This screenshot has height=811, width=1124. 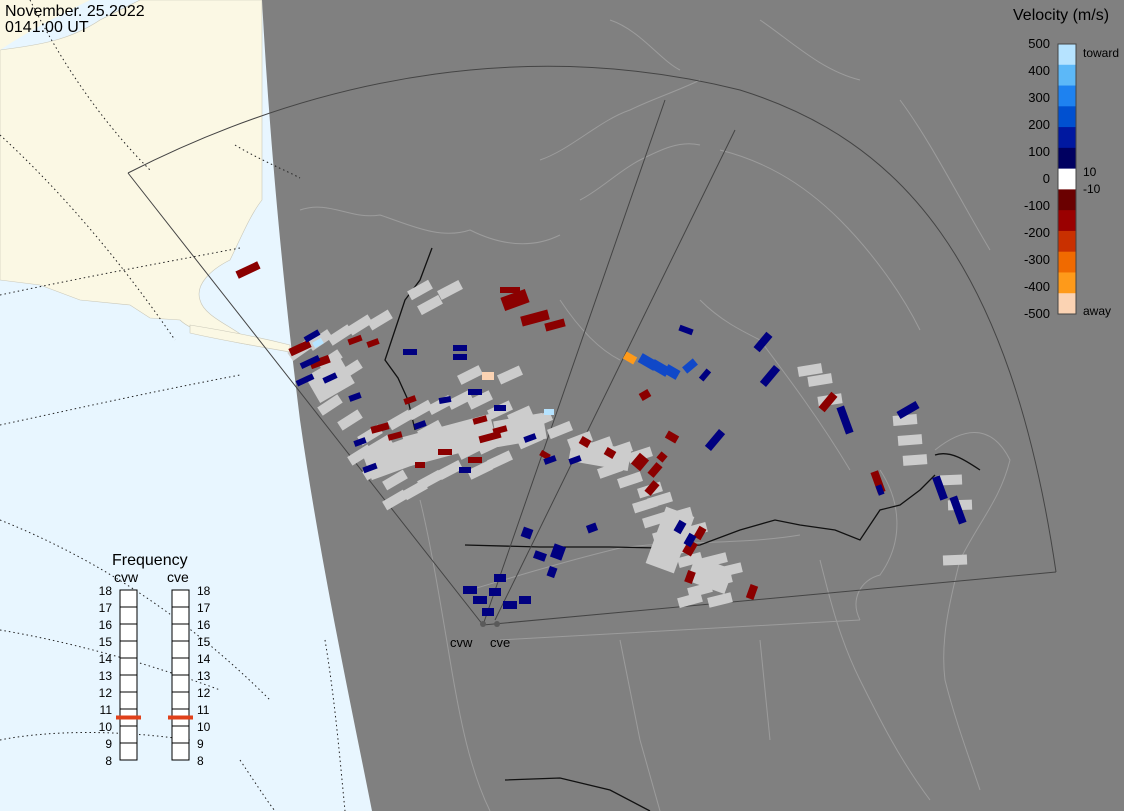 I want to click on land-dayside-north, so click(x=45, y=25).